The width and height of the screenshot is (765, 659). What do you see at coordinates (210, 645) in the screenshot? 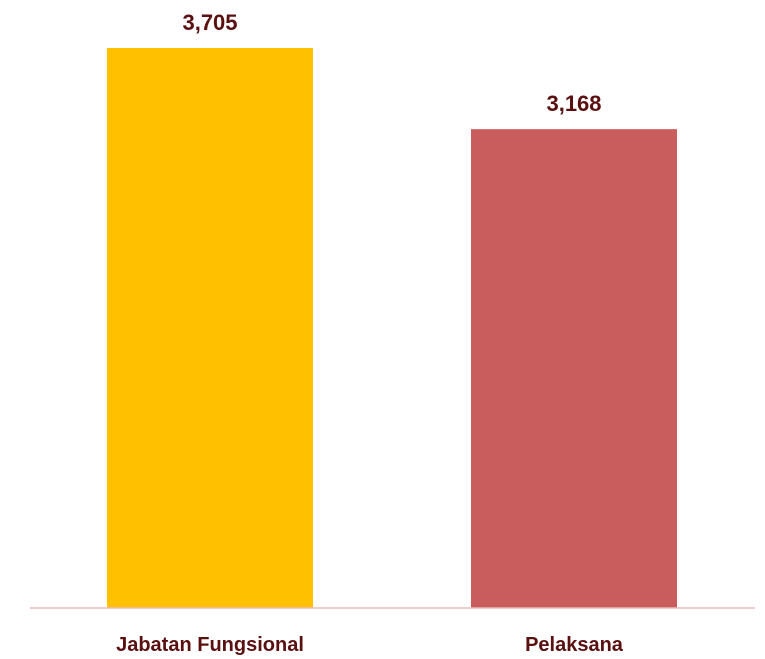
I see `category-label-1: Jabatan Fungsional` at bounding box center [210, 645].